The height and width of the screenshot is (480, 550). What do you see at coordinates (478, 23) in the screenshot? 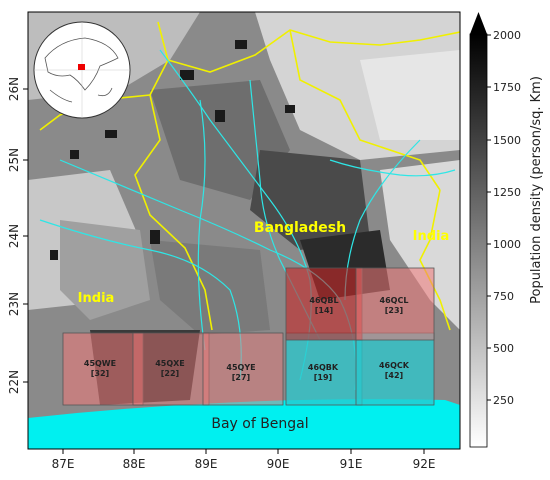
I see `colorbar-extend-arrow` at bounding box center [478, 23].